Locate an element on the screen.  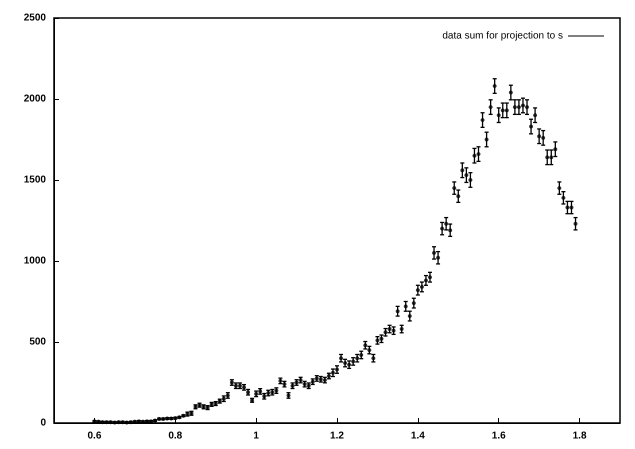
x-tick-label: 0.8 is located at coordinates (175, 436).